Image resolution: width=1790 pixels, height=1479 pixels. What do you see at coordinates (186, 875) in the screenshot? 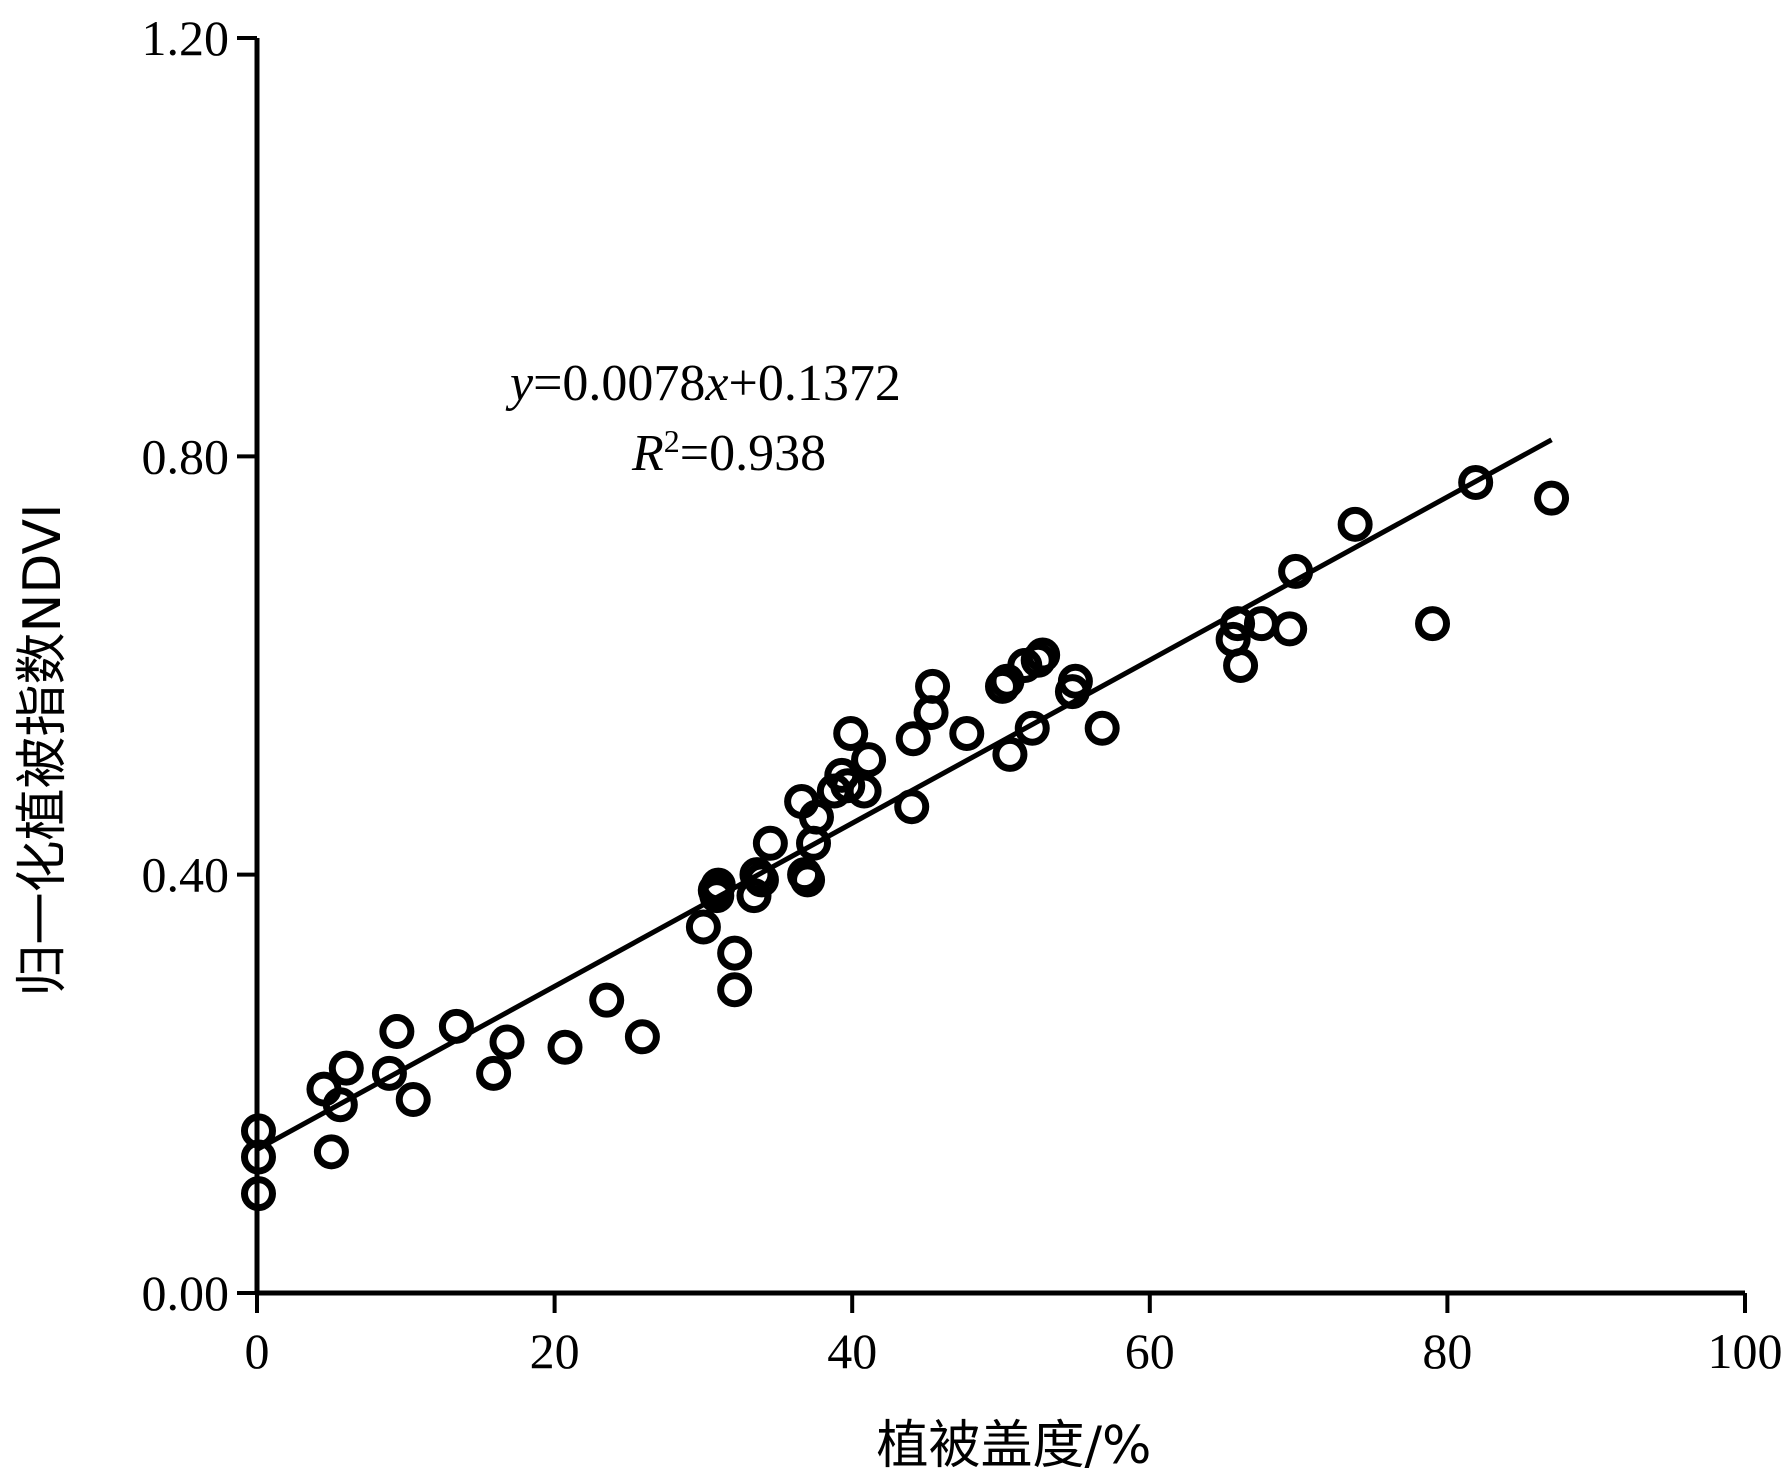
I see `y-tick-label: 0.40` at bounding box center [186, 875].